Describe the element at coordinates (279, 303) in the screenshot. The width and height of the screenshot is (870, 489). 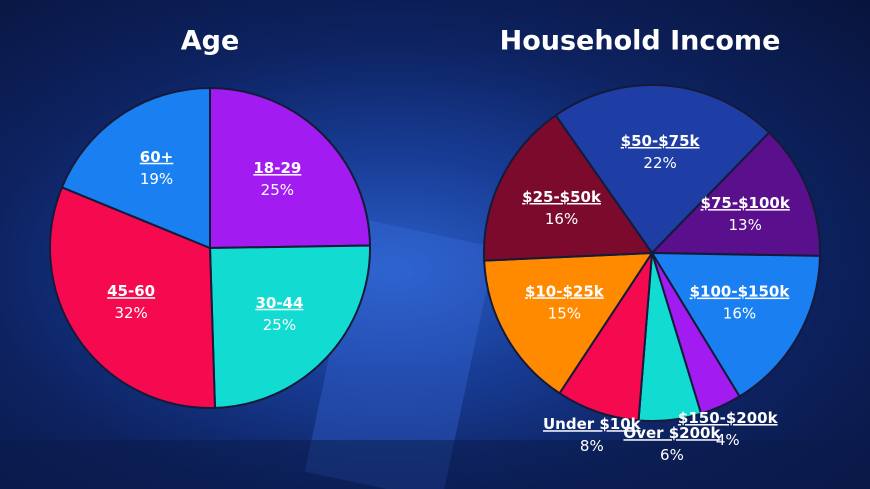
I see `slice-category: 30-44` at that location.